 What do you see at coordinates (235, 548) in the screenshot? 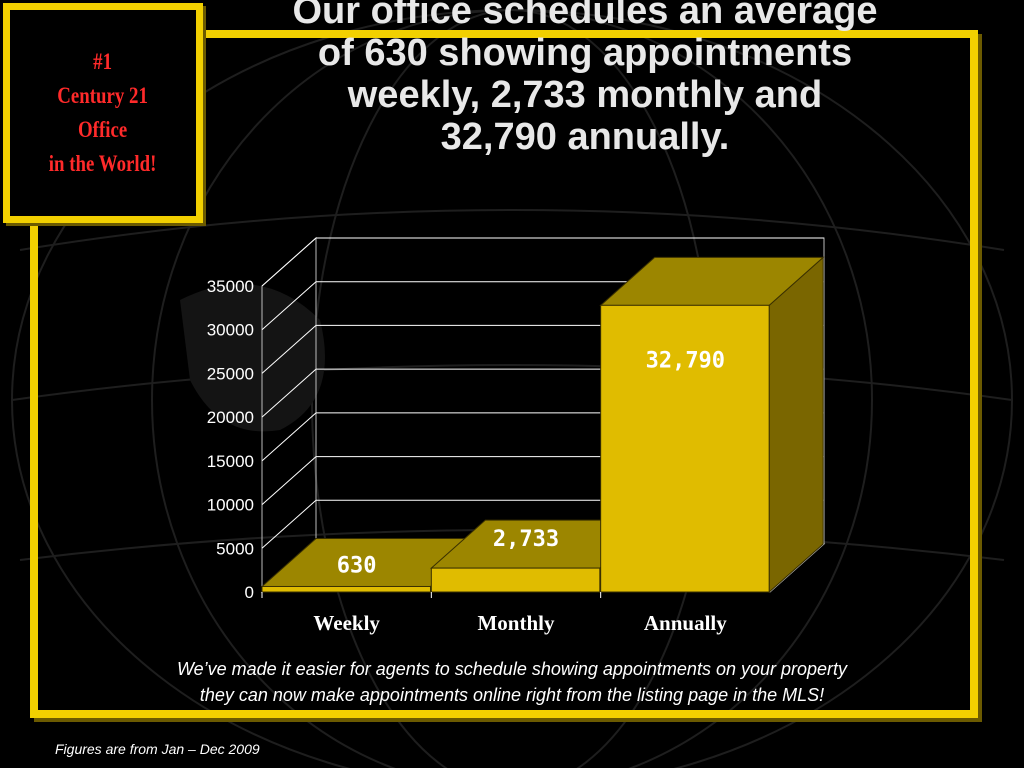
I see `y-tick-label: 5000` at bounding box center [235, 548].